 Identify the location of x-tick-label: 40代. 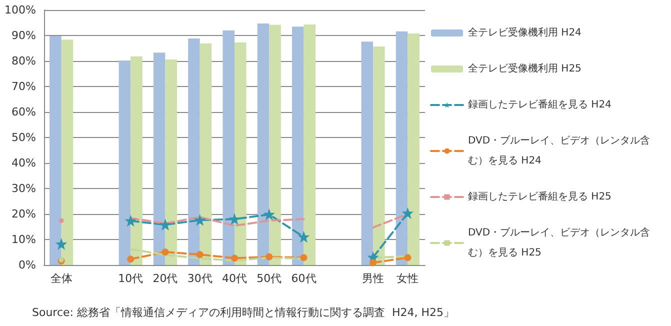
(234, 278).